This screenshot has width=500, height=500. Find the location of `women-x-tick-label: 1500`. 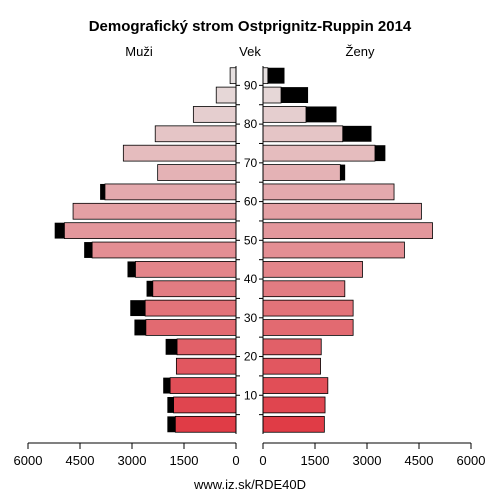

women-x-tick-label: 1500 is located at coordinates (315, 460).